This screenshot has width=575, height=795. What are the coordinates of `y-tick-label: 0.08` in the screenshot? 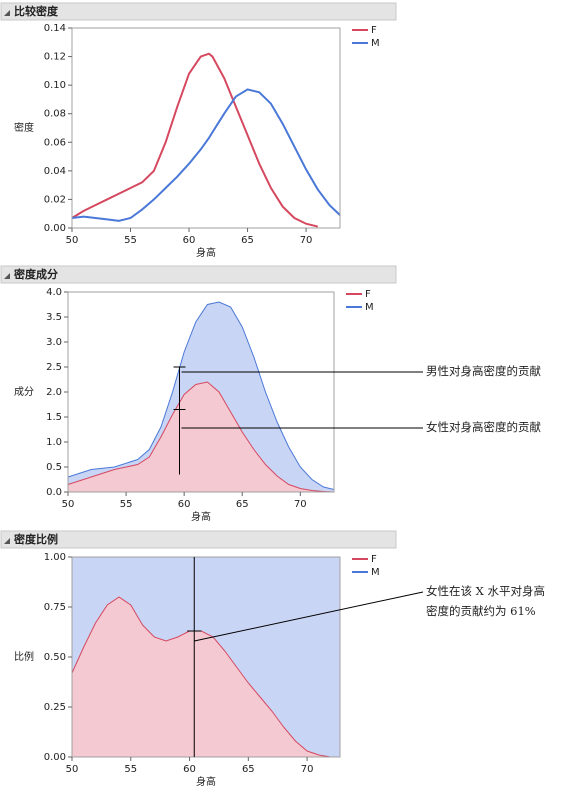 It's located at (55, 114).